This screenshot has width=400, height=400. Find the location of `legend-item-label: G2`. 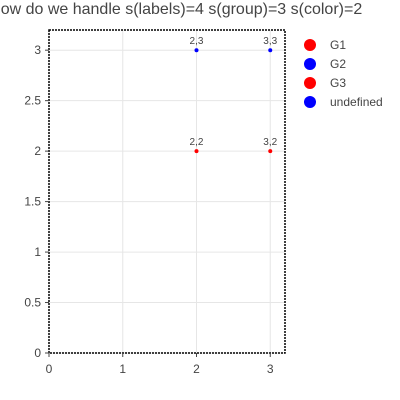

legend-item-label: G2 is located at coordinates (338, 64).